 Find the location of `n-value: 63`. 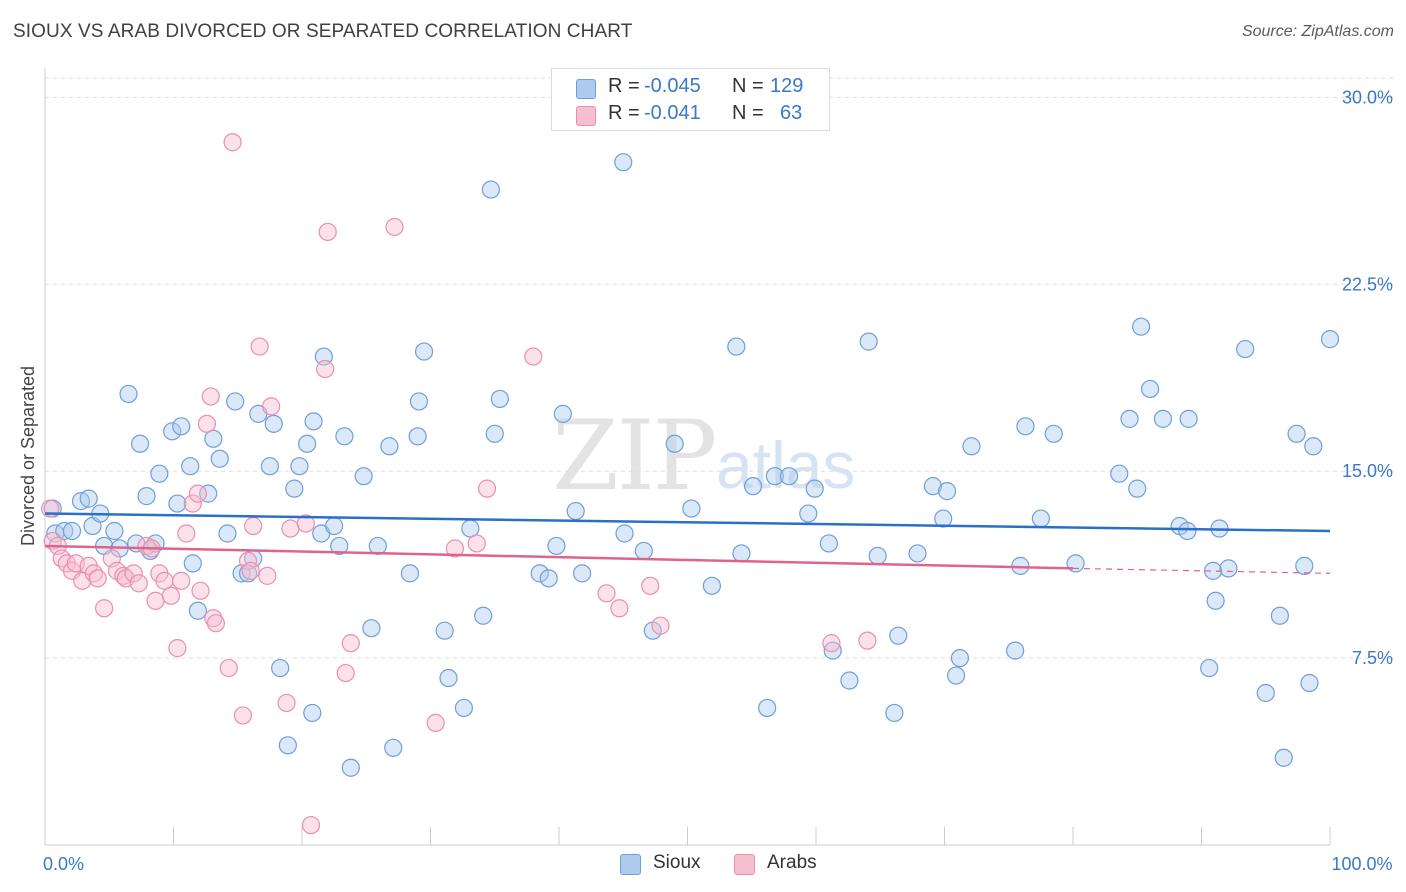

n-value: 63 is located at coordinates (791, 113).